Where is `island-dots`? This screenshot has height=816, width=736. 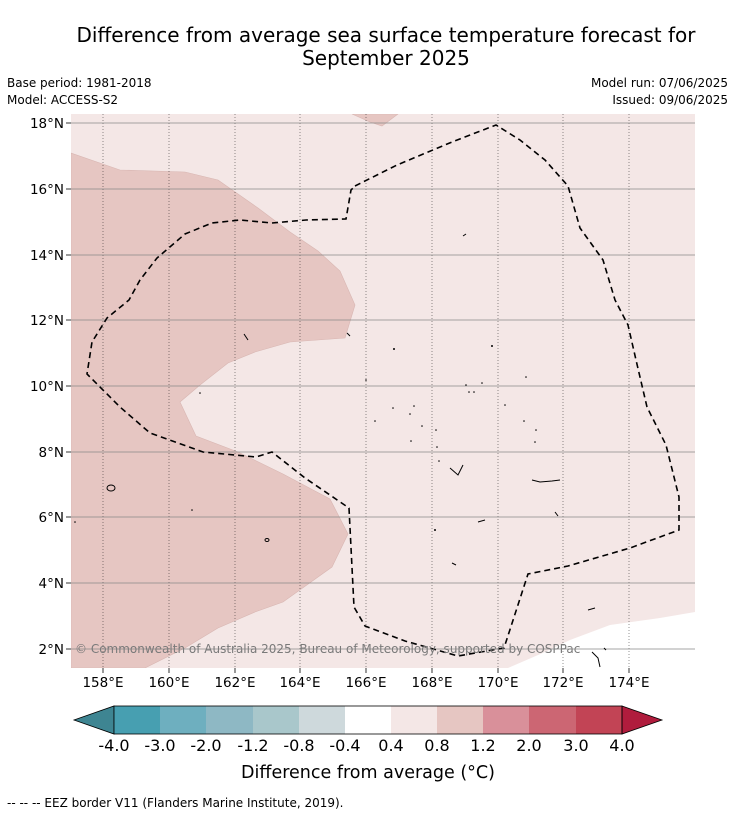 island-dots is located at coordinates (305, 438).